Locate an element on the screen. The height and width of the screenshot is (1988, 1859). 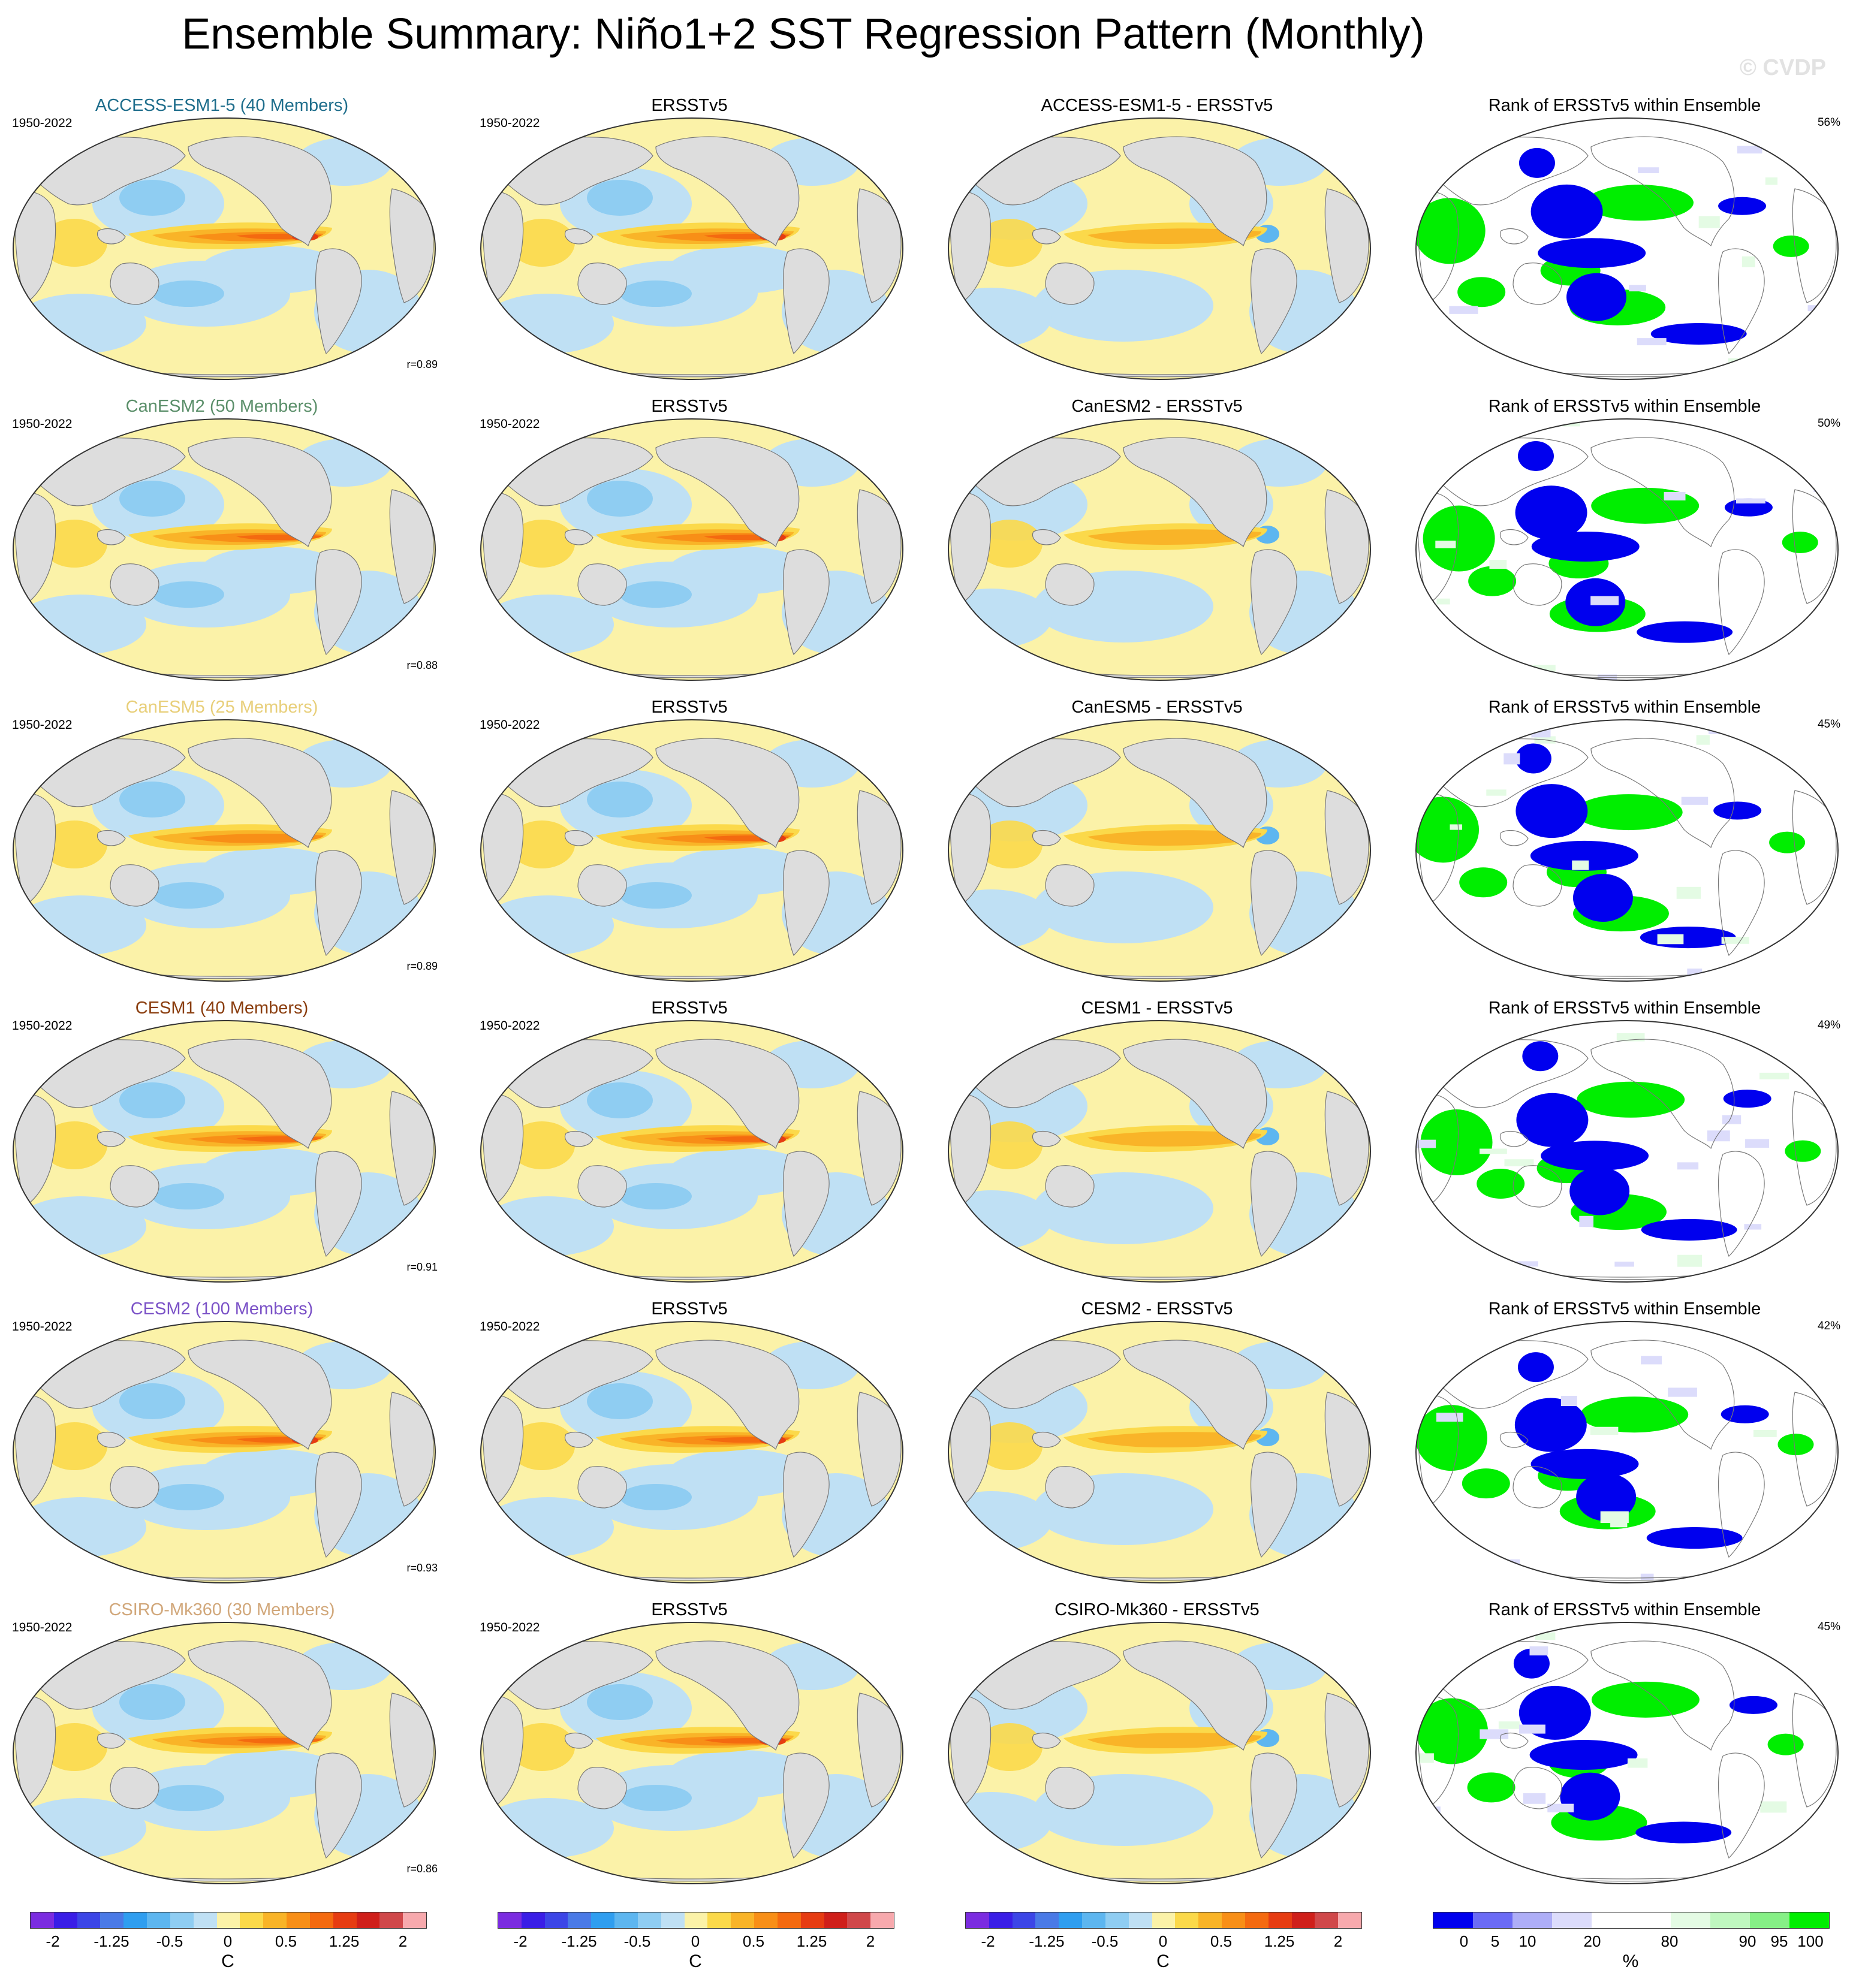
diff-panel: ACCESS-ESM1-5 - ERSSTv5 is located at coordinates (1157, 241).